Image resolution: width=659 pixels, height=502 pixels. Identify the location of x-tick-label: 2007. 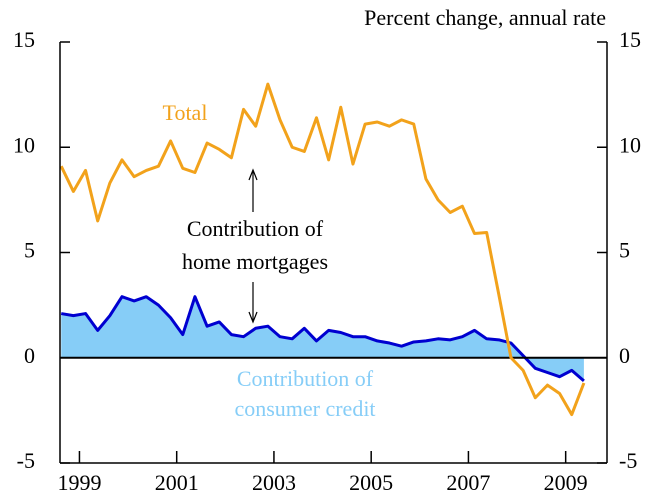
(468, 482).